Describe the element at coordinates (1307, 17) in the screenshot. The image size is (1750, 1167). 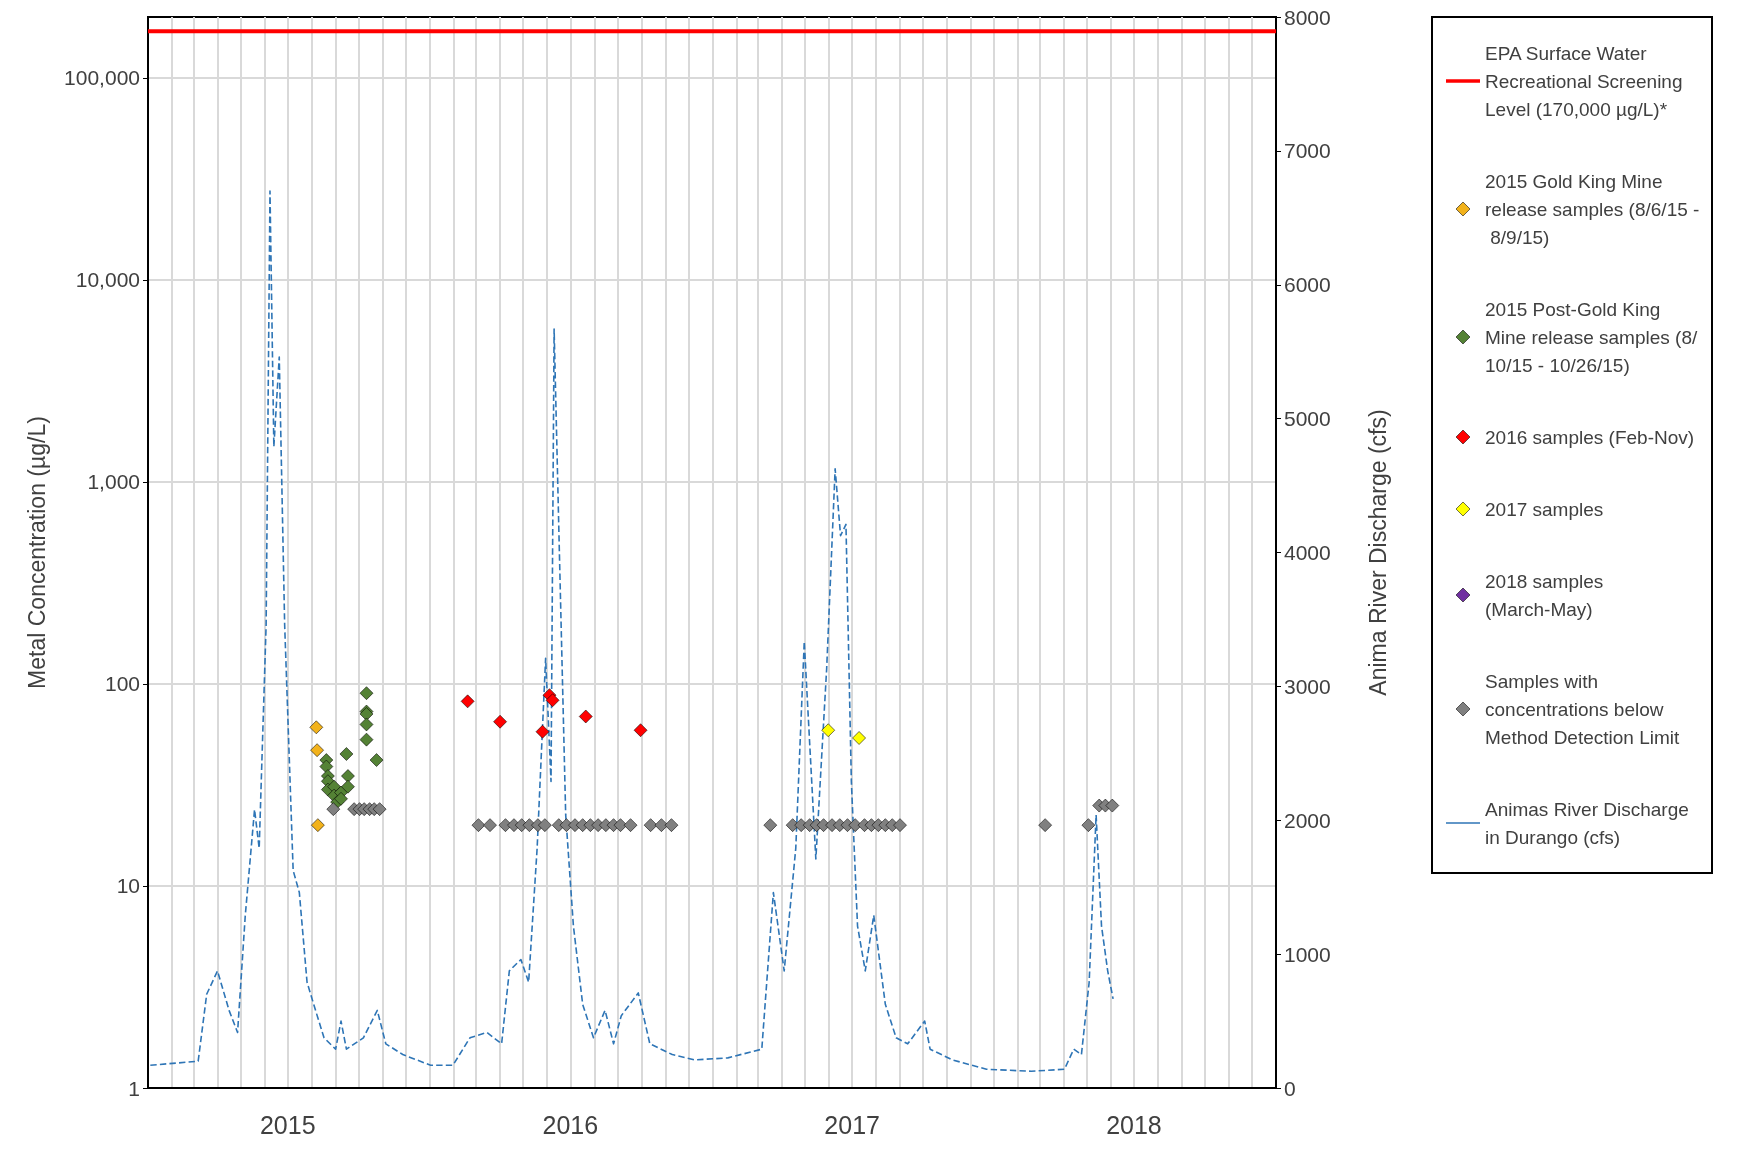
I see `y2-tick-label: 8000` at that location.